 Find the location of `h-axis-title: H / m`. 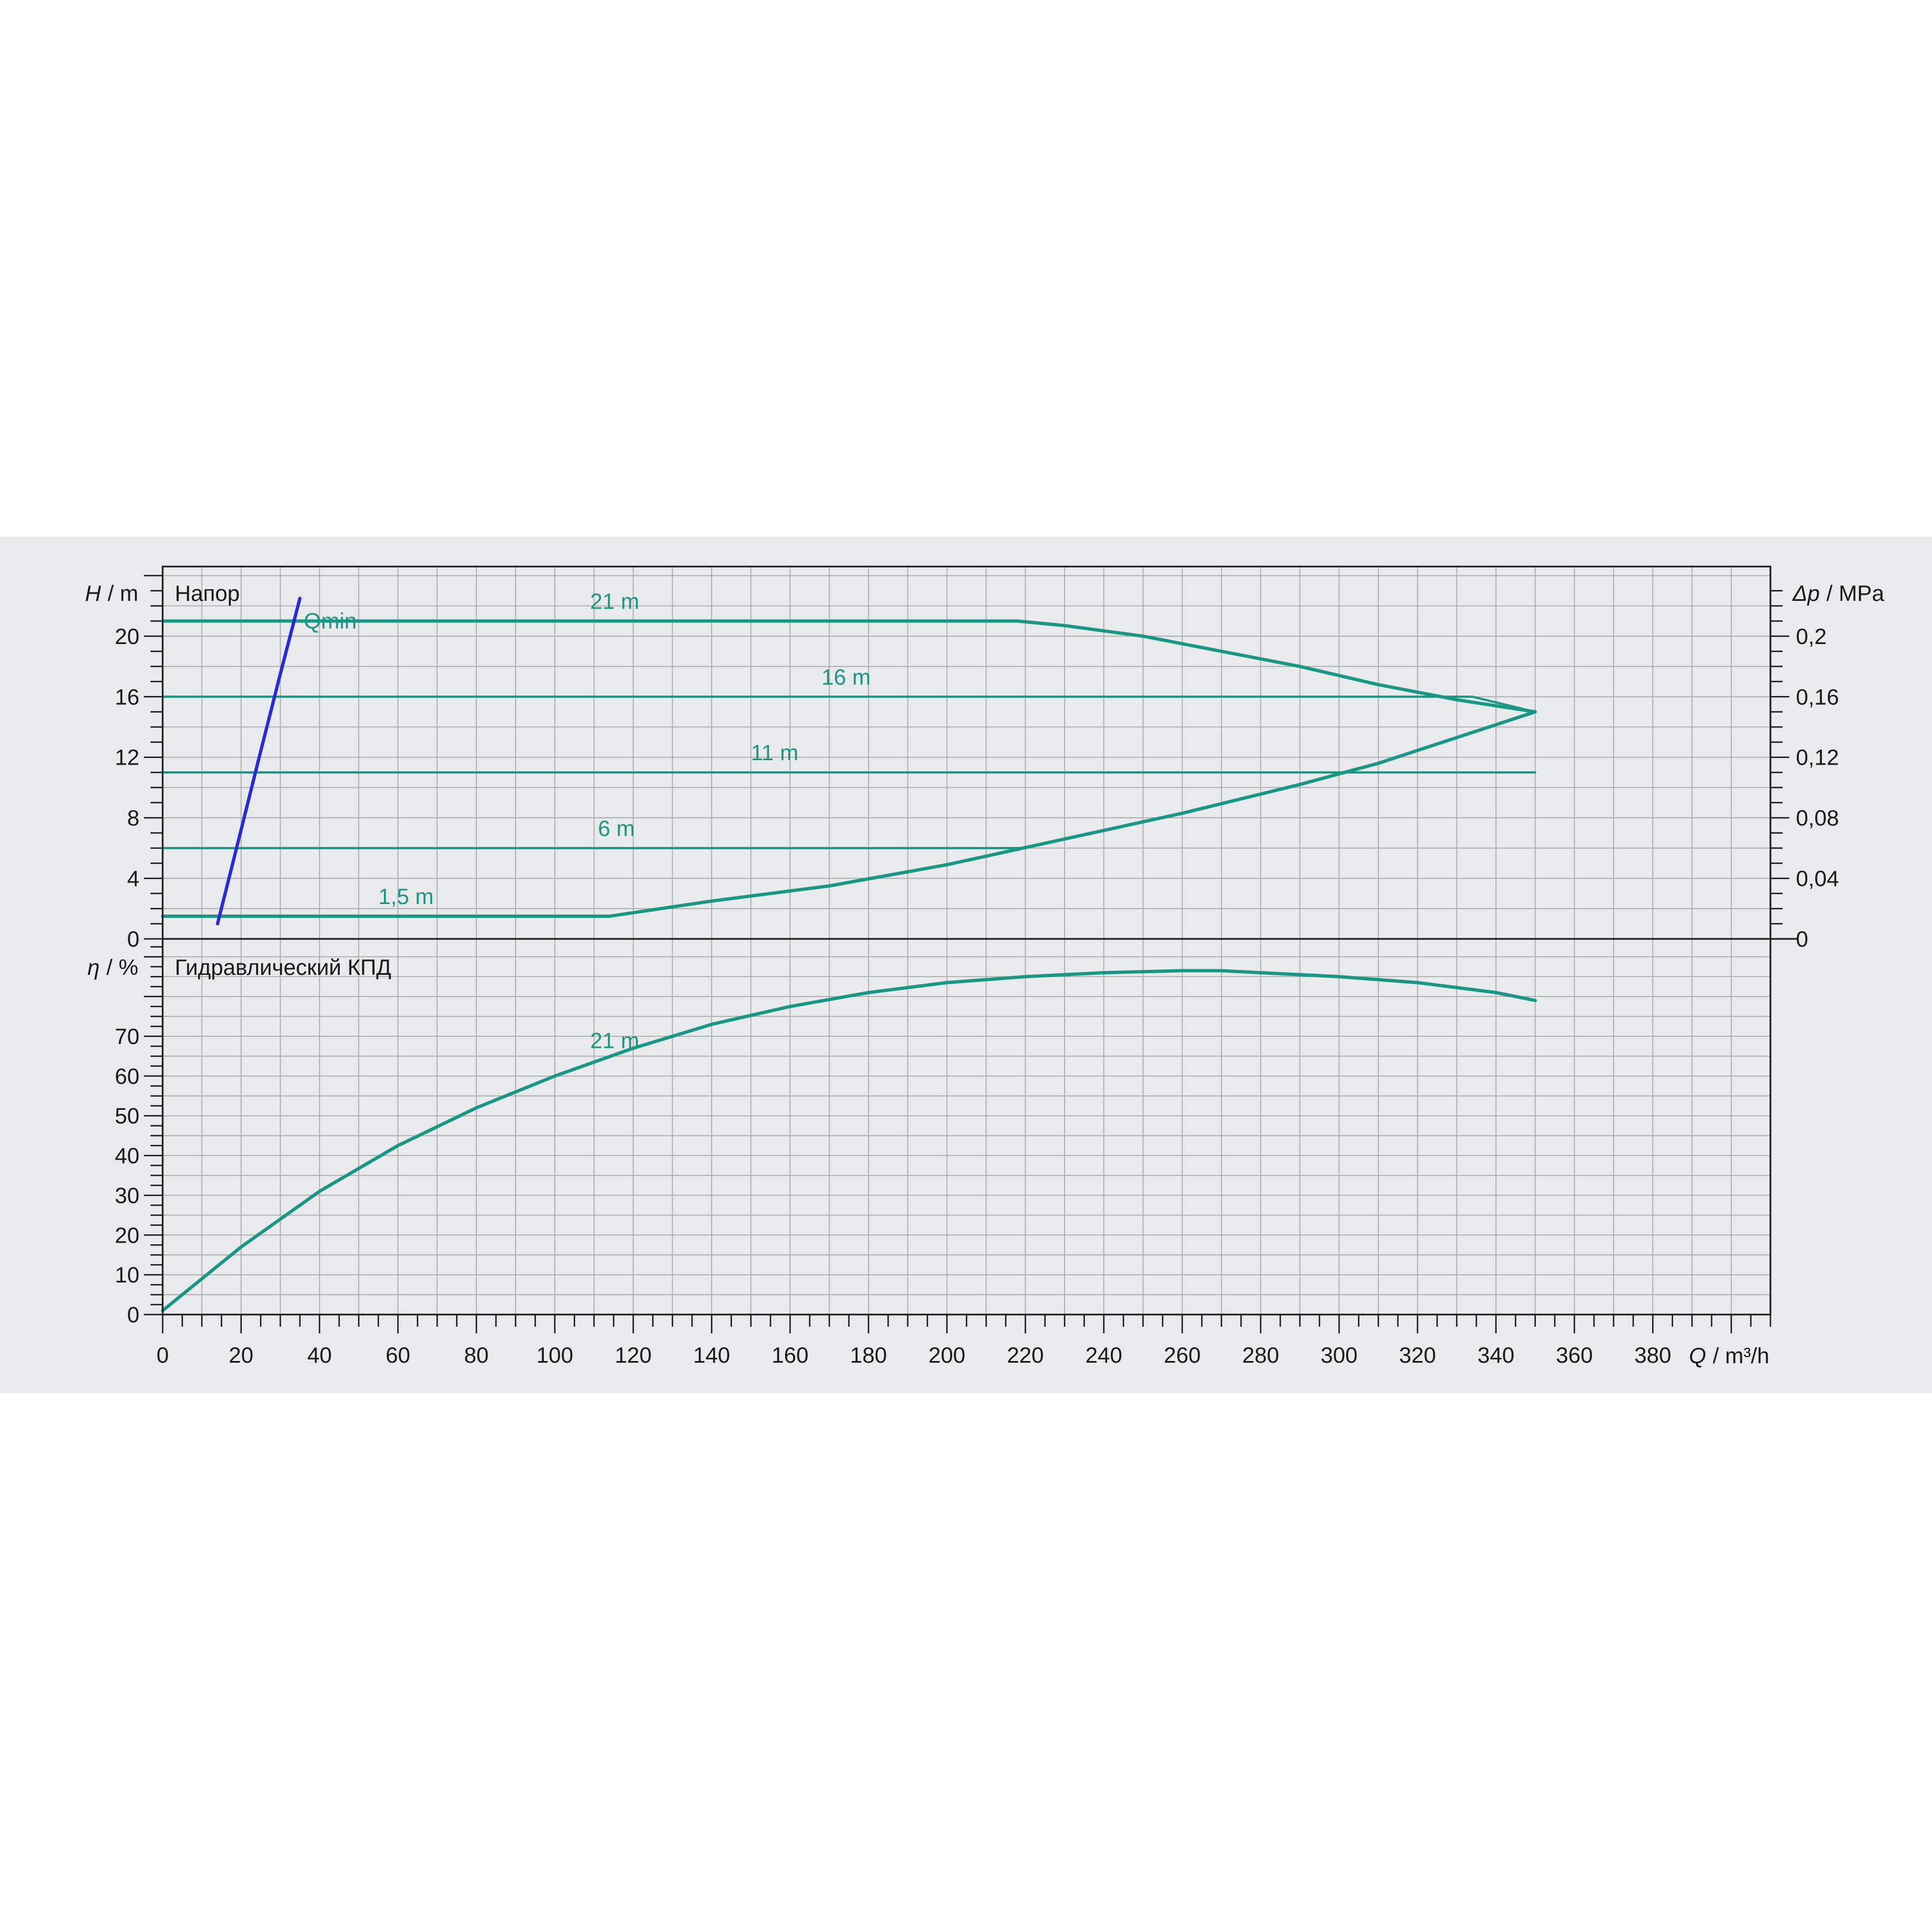

h-axis-title: H / m is located at coordinates (111, 593).